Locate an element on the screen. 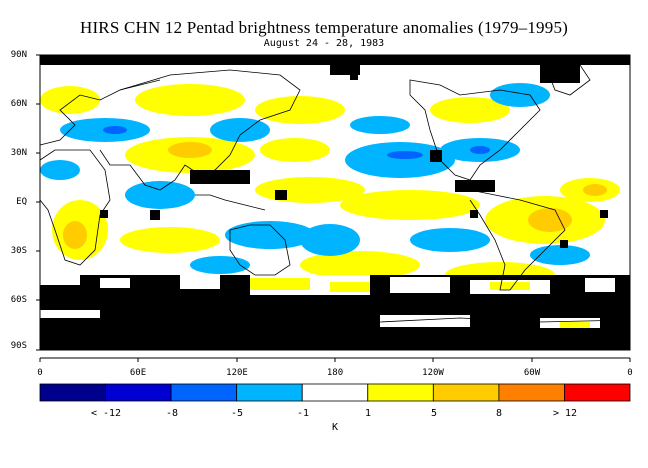 The height and width of the screenshot is (468, 648). lat-label-eq: EQ is located at coordinates (21, 202).